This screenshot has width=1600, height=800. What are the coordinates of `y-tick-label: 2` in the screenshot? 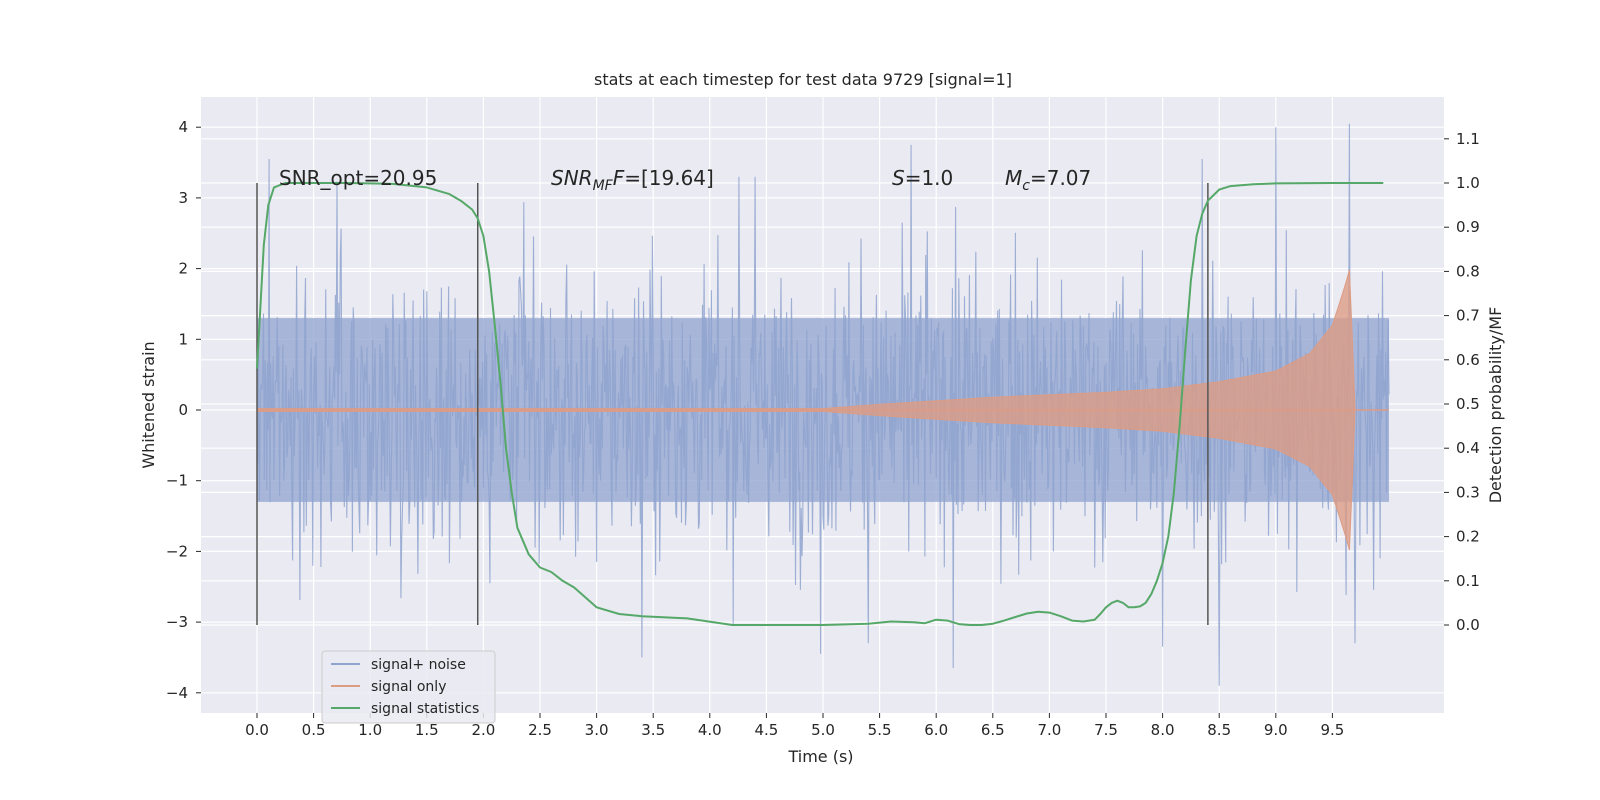 It's located at (183, 269).